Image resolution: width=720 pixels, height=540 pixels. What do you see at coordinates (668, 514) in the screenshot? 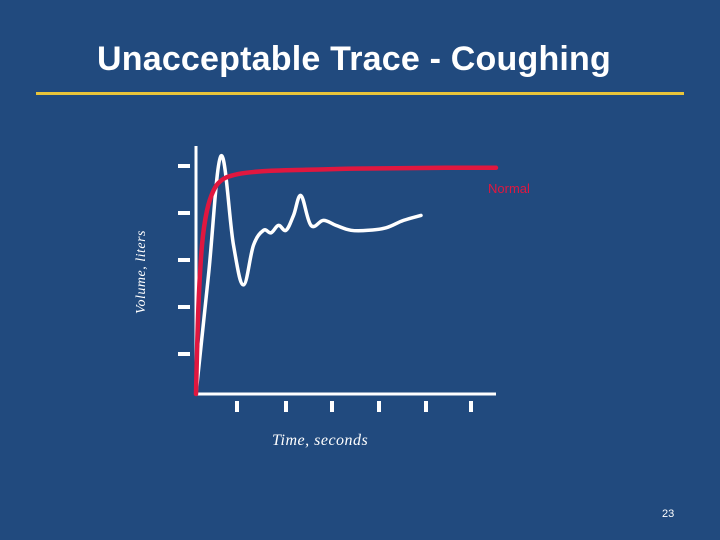
I see `page-number: 23` at bounding box center [668, 514].